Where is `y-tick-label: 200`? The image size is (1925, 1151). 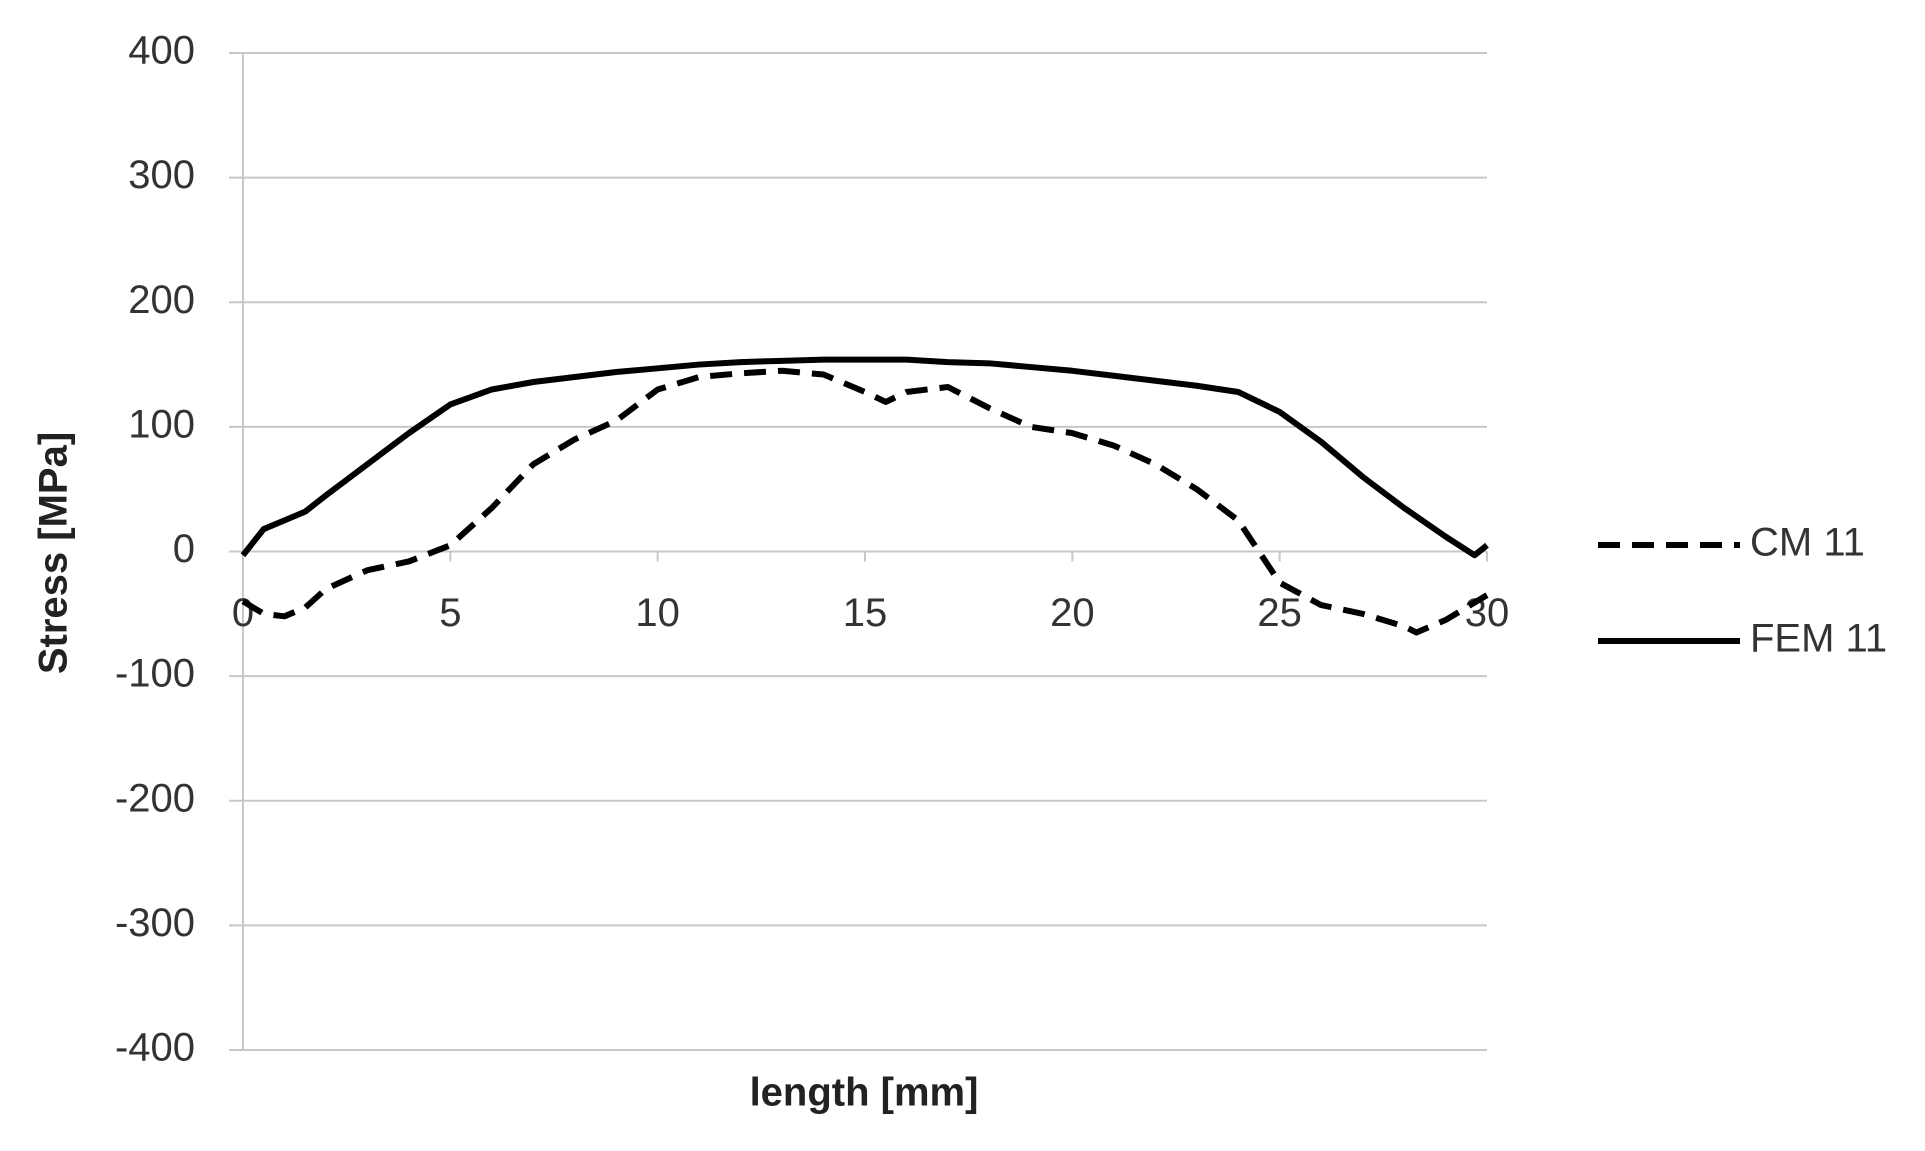
y-tick-label: 200 is located at coordinates (161, 300).